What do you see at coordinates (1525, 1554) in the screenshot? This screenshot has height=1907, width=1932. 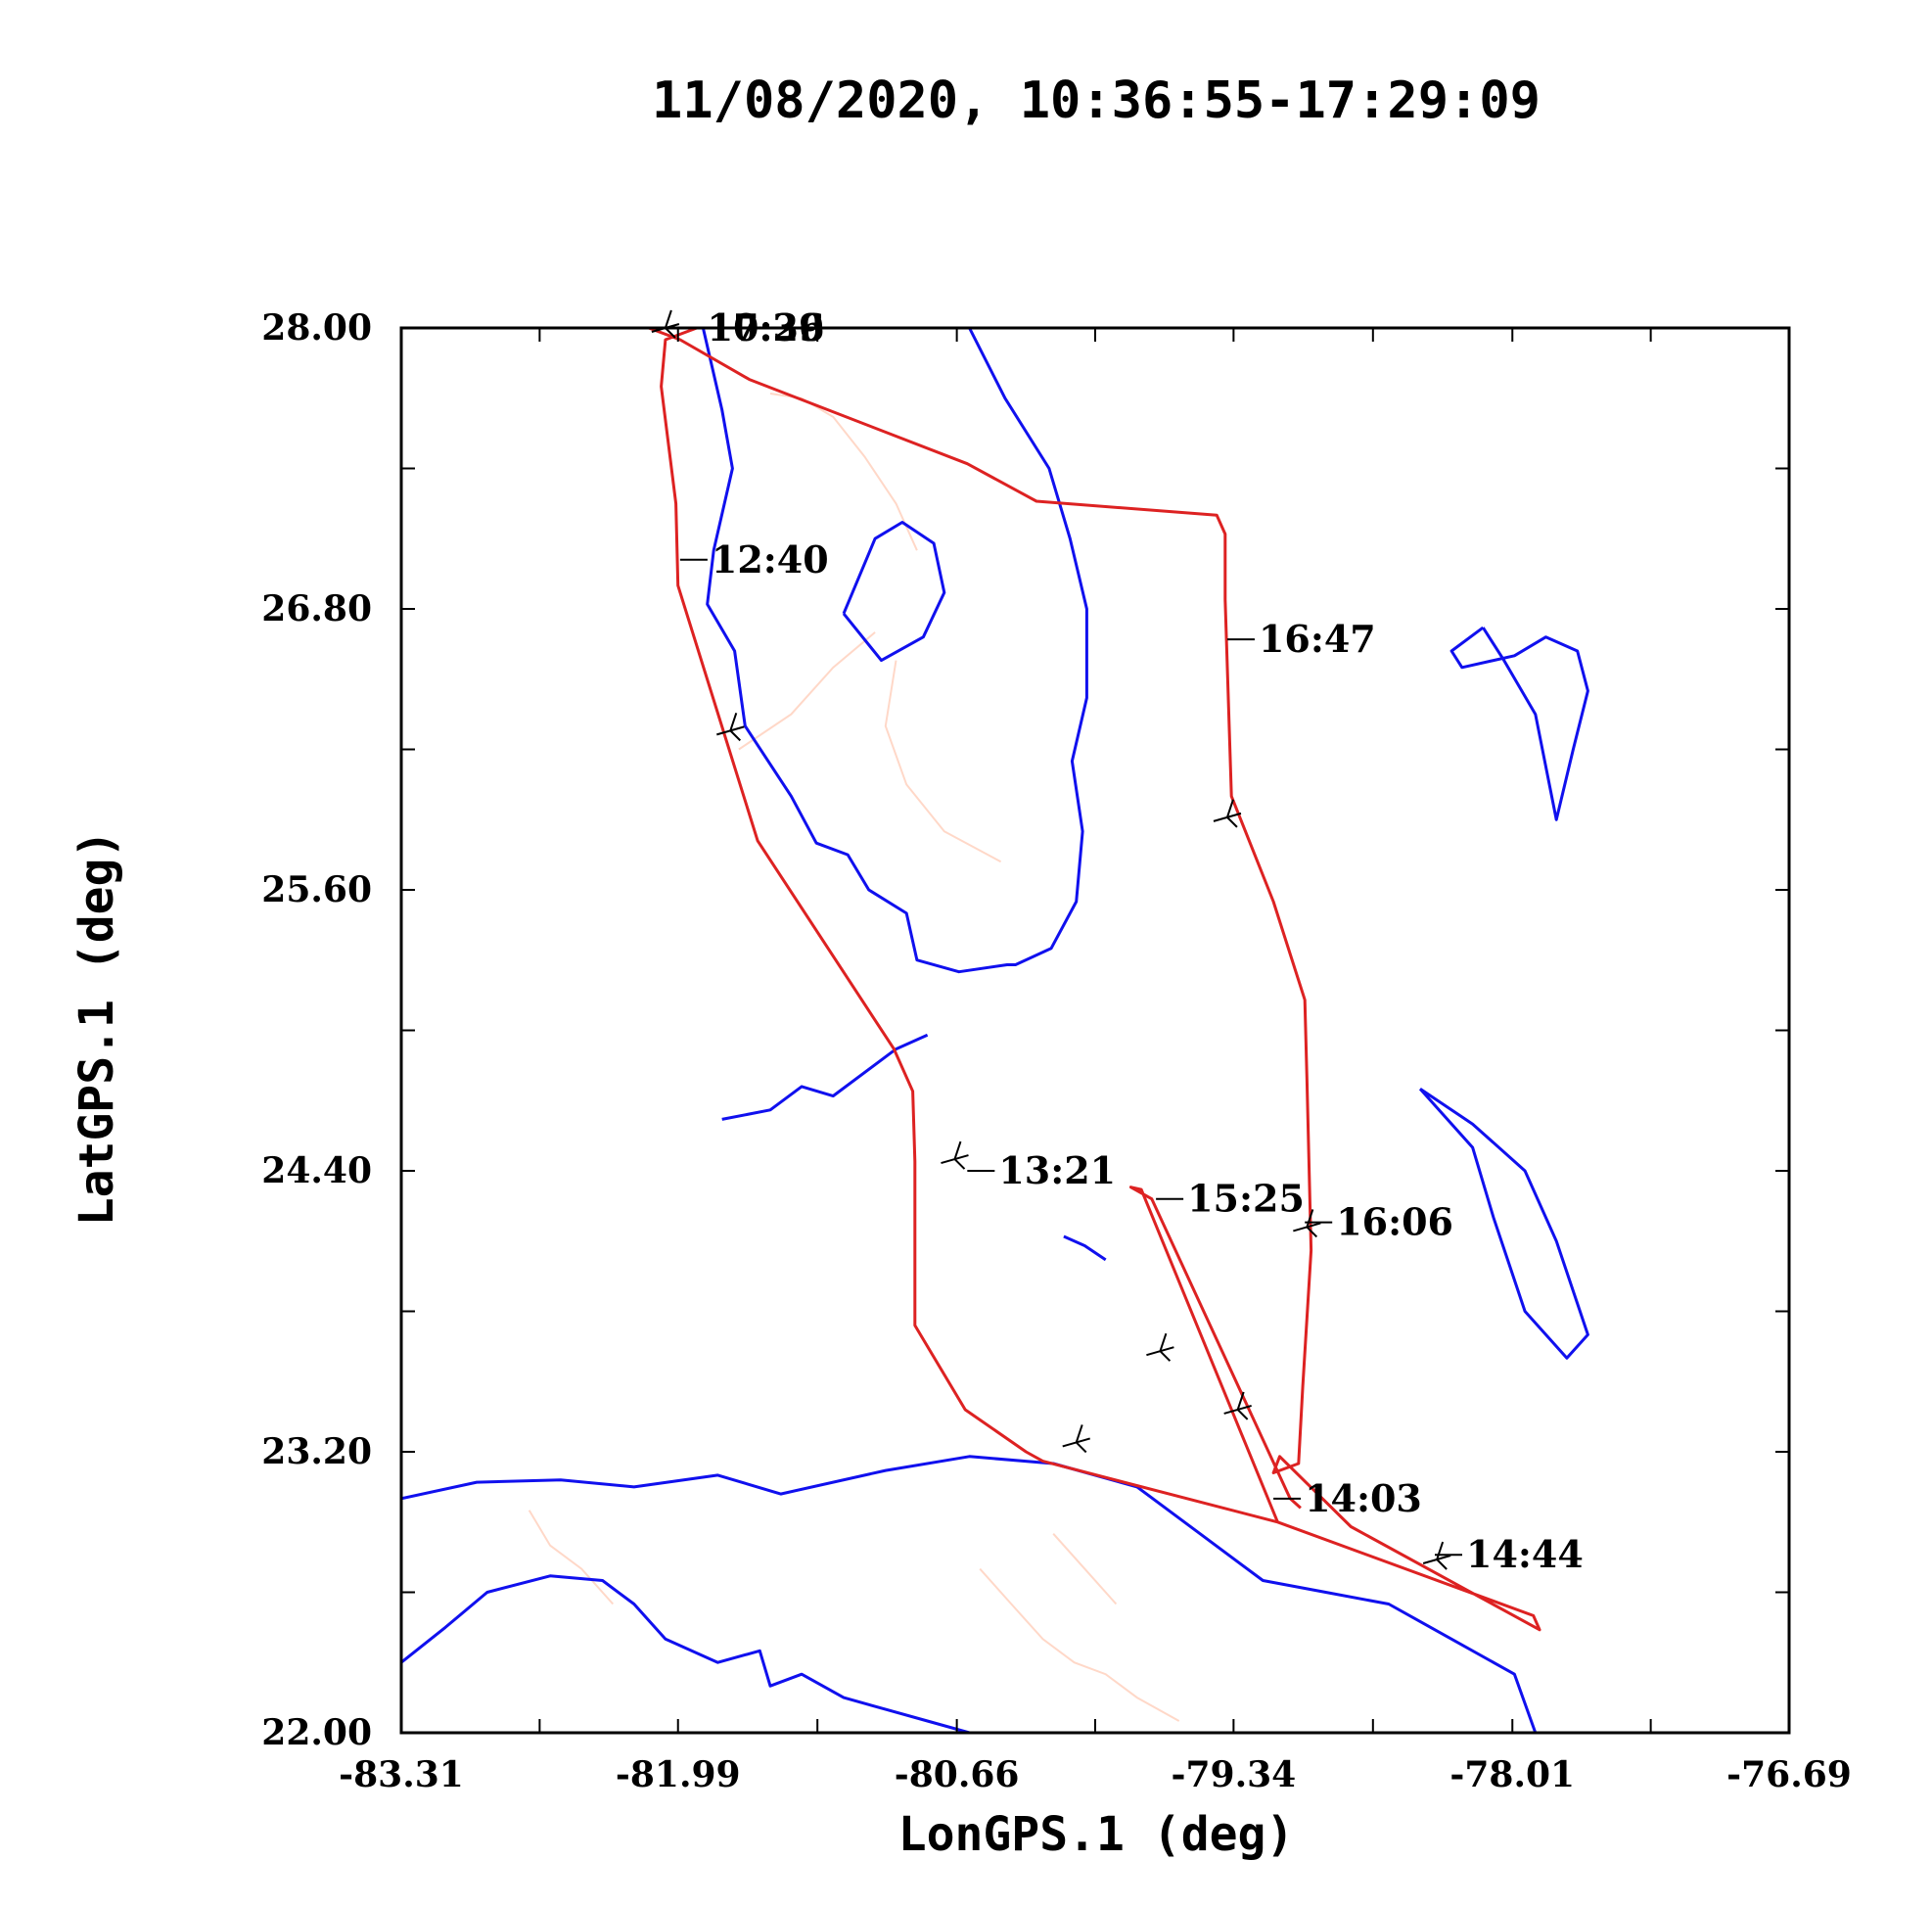 I see `time-marker-label: 14:44` at bounding box center [1525, 1554].